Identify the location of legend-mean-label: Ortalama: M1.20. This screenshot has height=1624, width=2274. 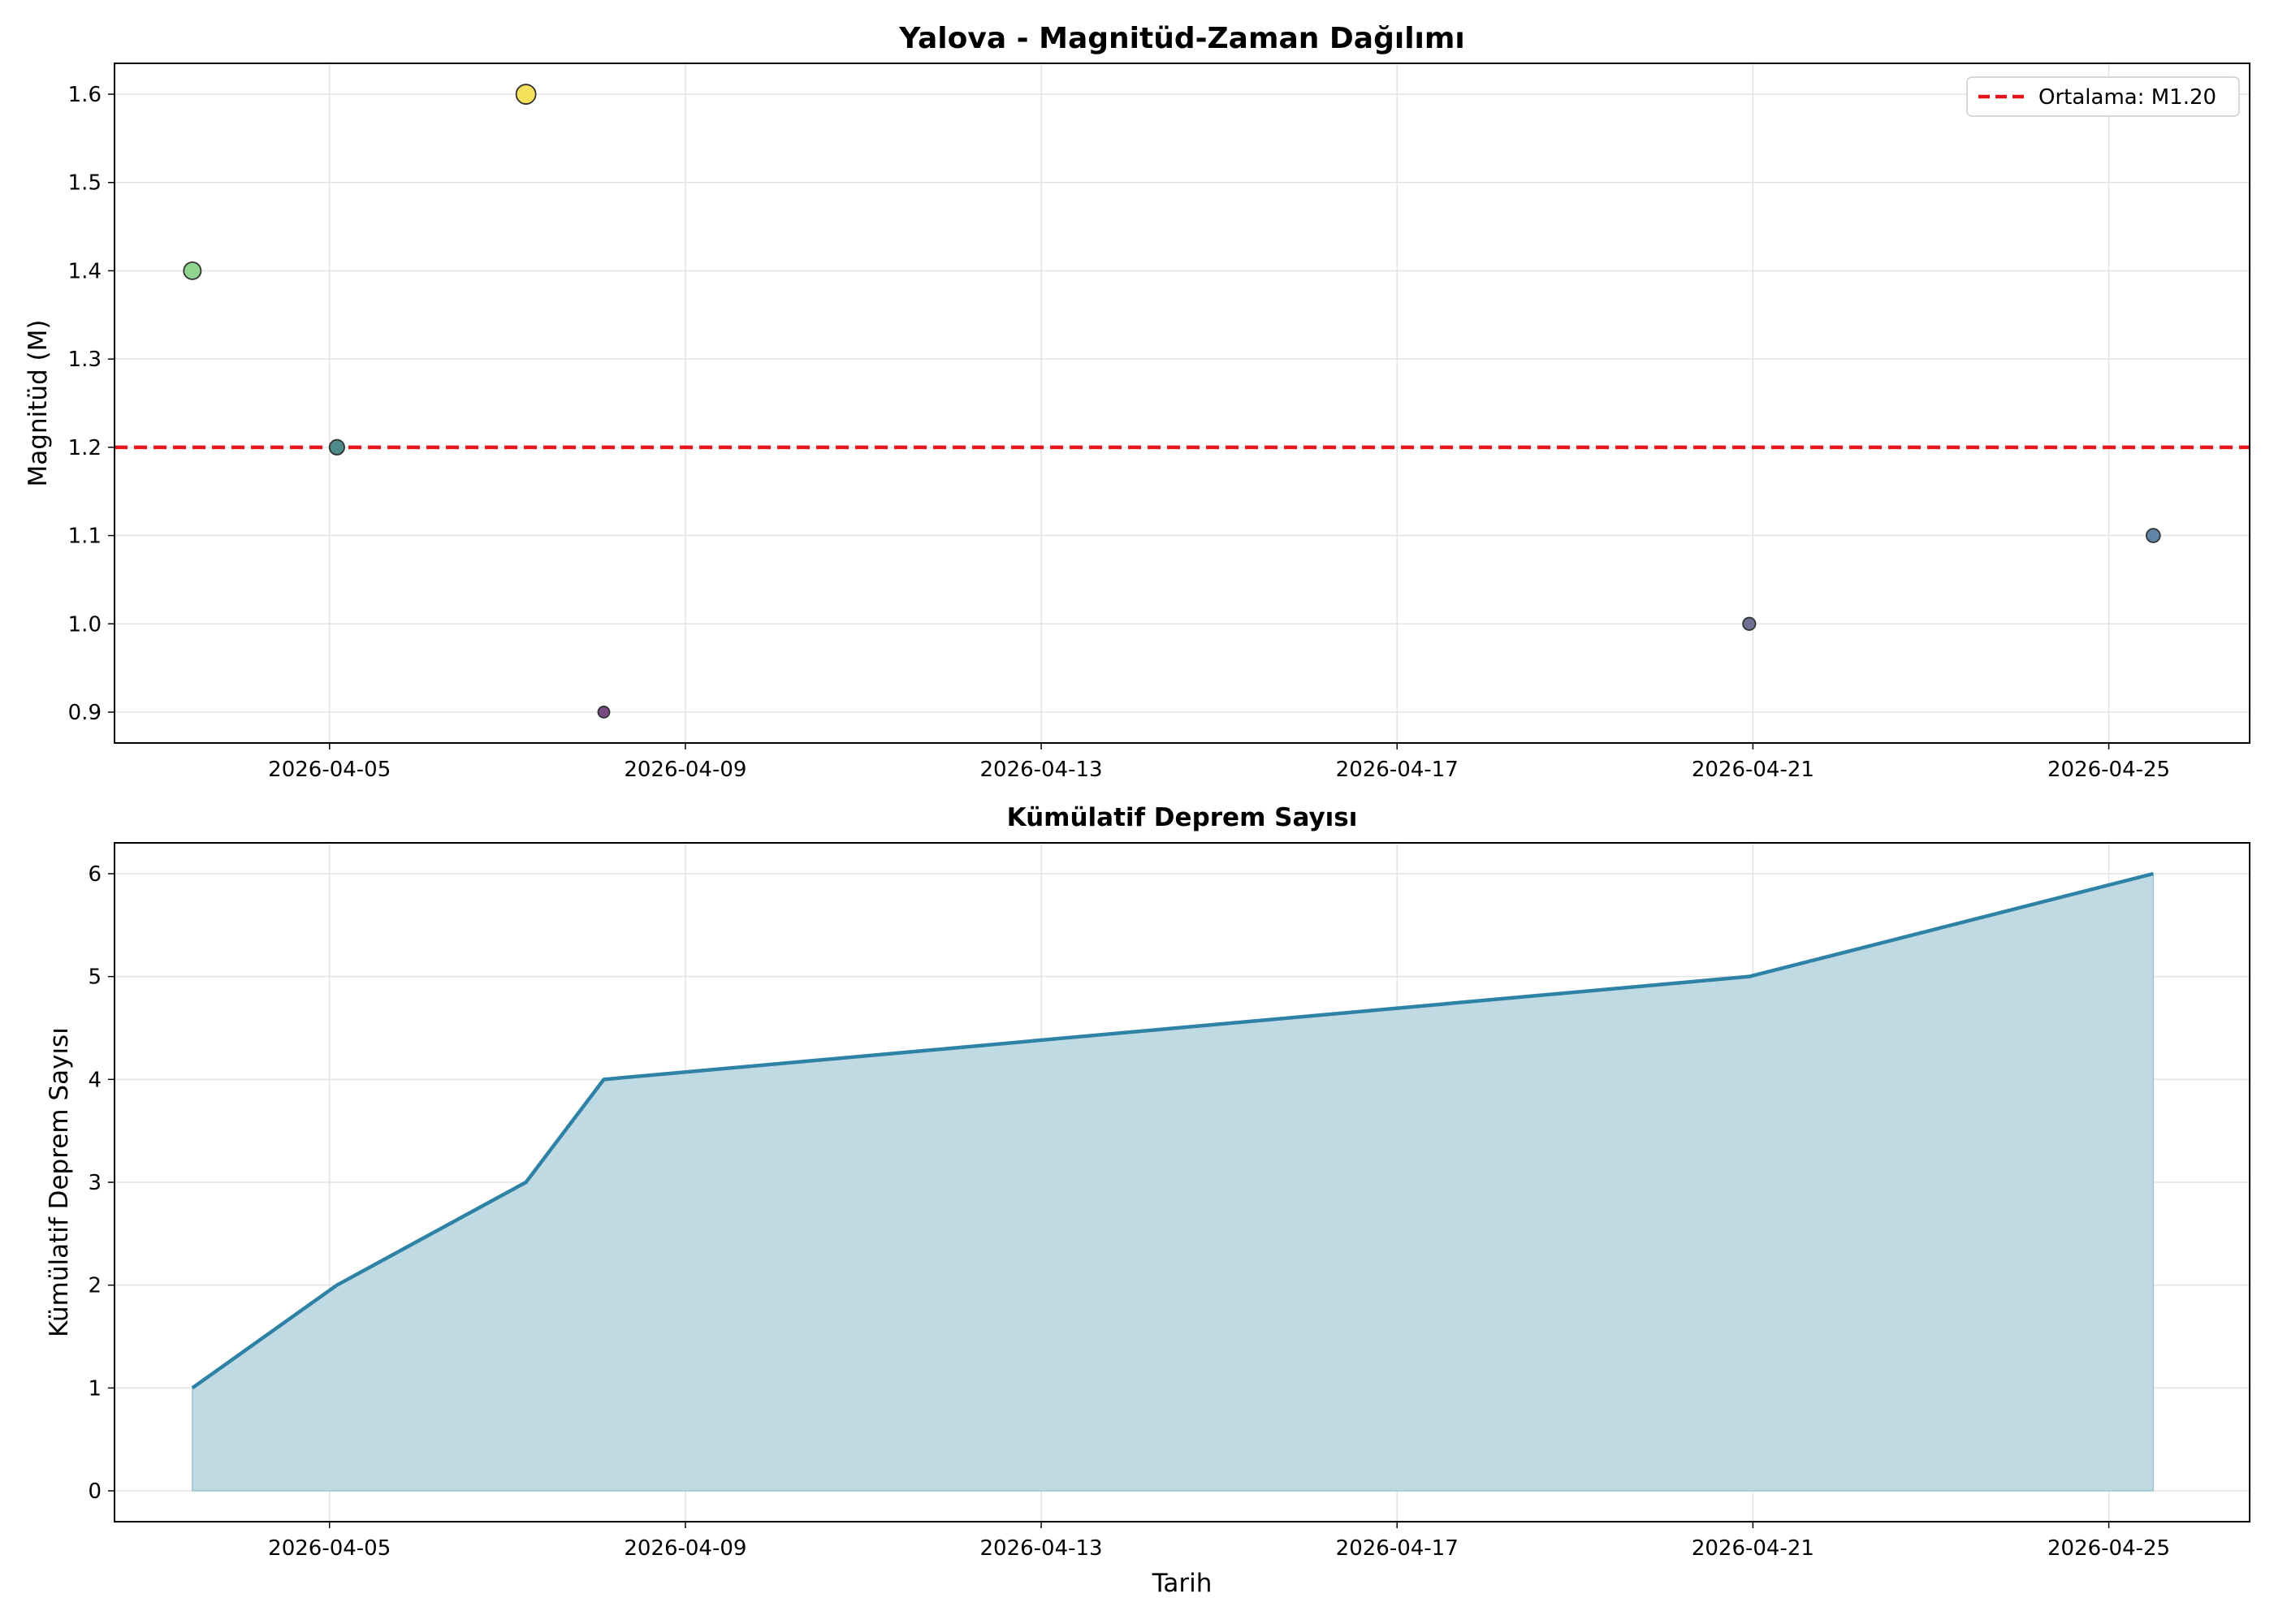
(2127, 98).